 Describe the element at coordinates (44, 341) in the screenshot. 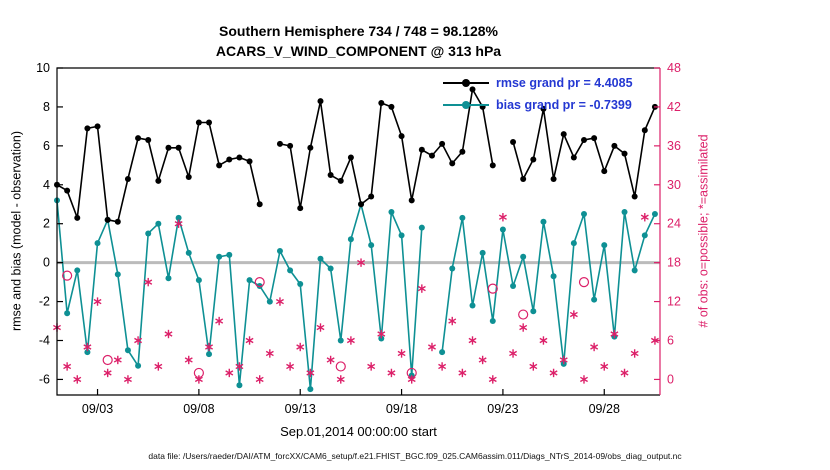

I see `svg-text: -4` at that location.